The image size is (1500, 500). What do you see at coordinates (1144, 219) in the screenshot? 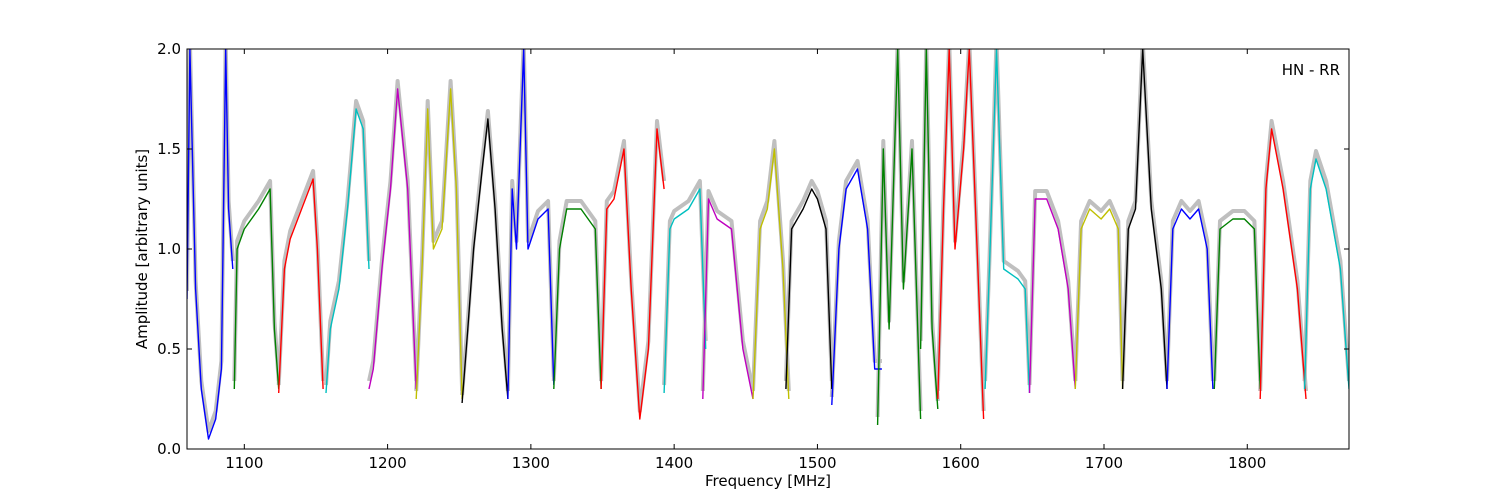
I see `subband-22-line` at bounding box center [1144, 219].